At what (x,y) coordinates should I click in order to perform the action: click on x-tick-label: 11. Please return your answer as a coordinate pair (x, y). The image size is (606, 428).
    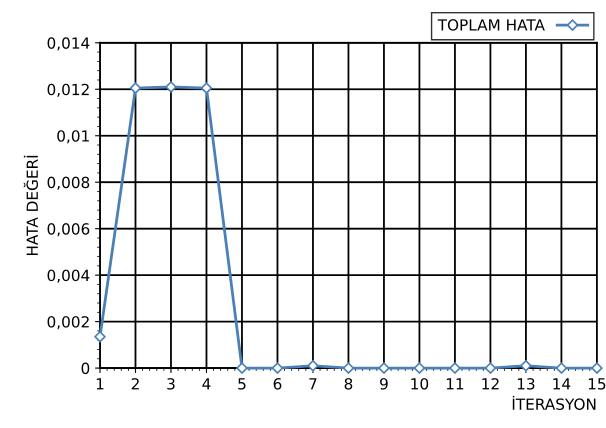
    Looking at the image, I should click on (455, 384).